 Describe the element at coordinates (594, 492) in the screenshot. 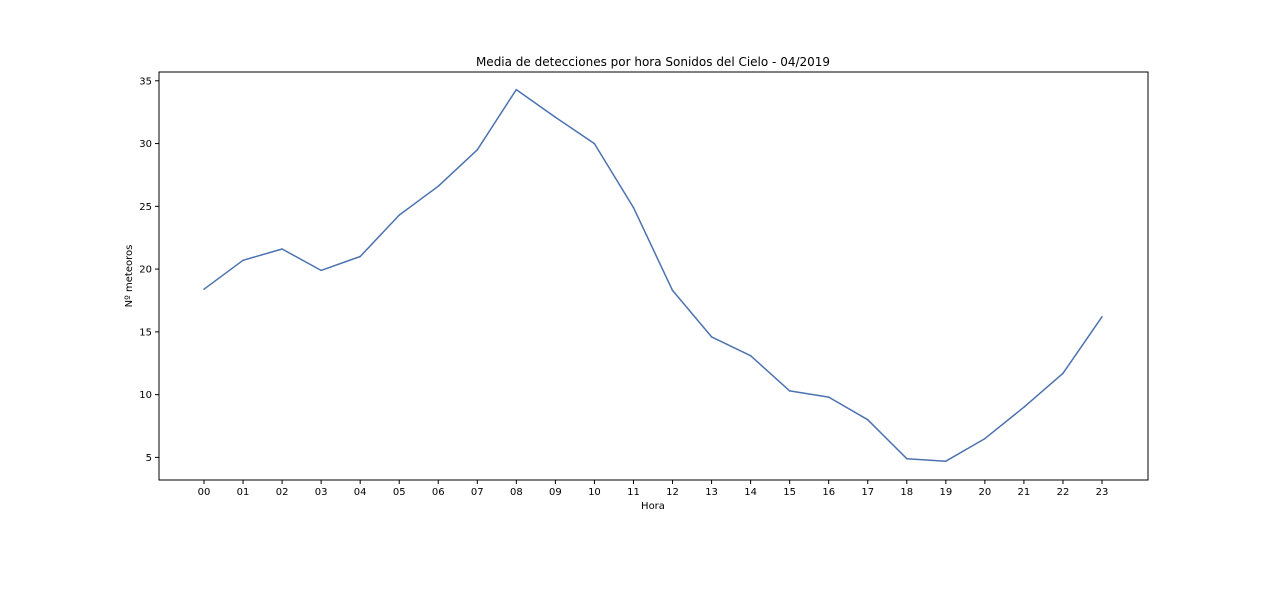

I see `x-tick-label: 10` at that location.